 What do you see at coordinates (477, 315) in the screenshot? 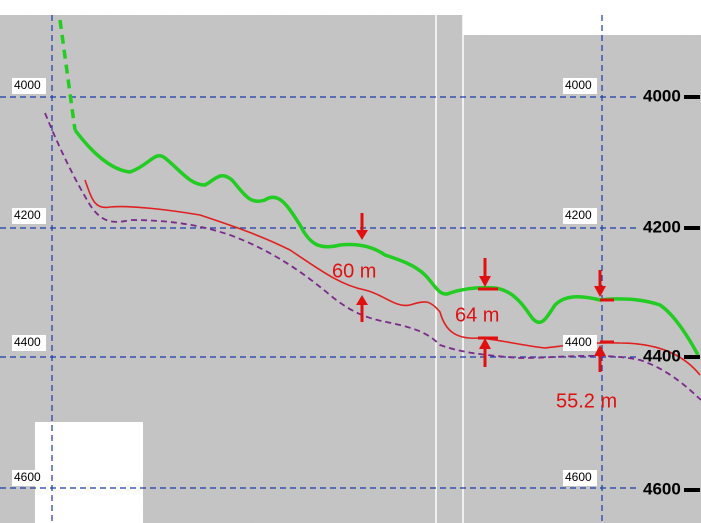
I see `thickness-label: 64 m` at bounding box center [477, 315].